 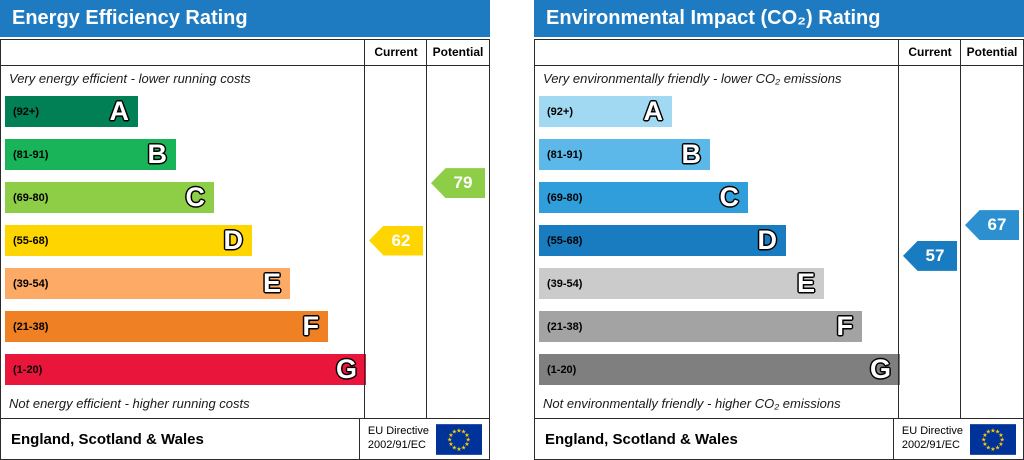 I want to click on eu-directive-block: EU Directive 2002/91/EC ★ ★ ★ ★ ★ ★ ★ ★ ★ ★ ★ ★, so click(x=423, y=439).